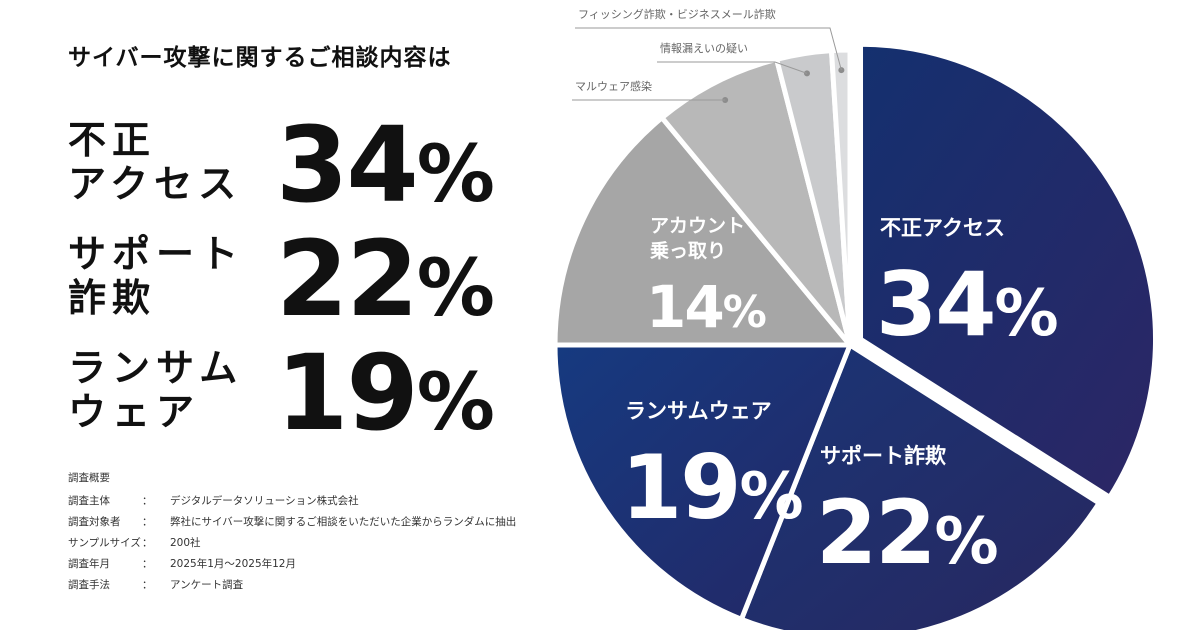 Image resolution: width=1200 pixels, height=630 pixels. Describe the element at coordinates (156, 390) in the screenshot. I see `stat-label: ランサム ウェア` at that location.